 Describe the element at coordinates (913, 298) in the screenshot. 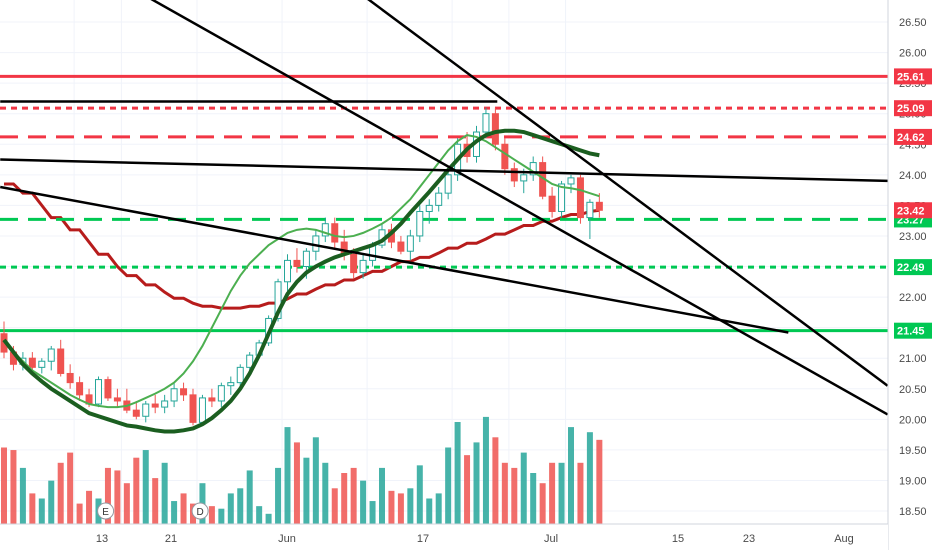

I see `price-tick-label: 22.00` at that location.